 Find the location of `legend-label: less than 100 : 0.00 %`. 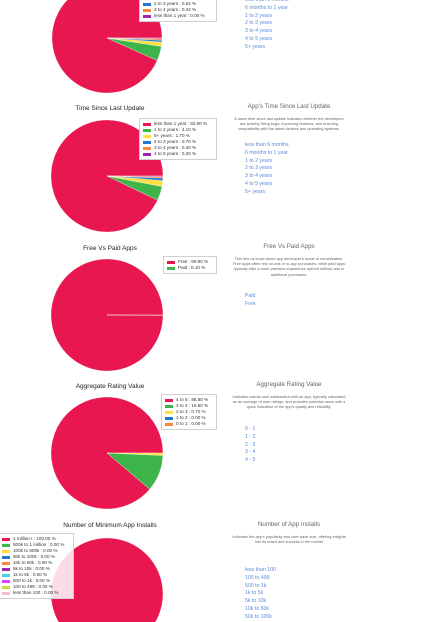

legend-label: less than 100 : 0.00 % is located at coordinates (35, 593).